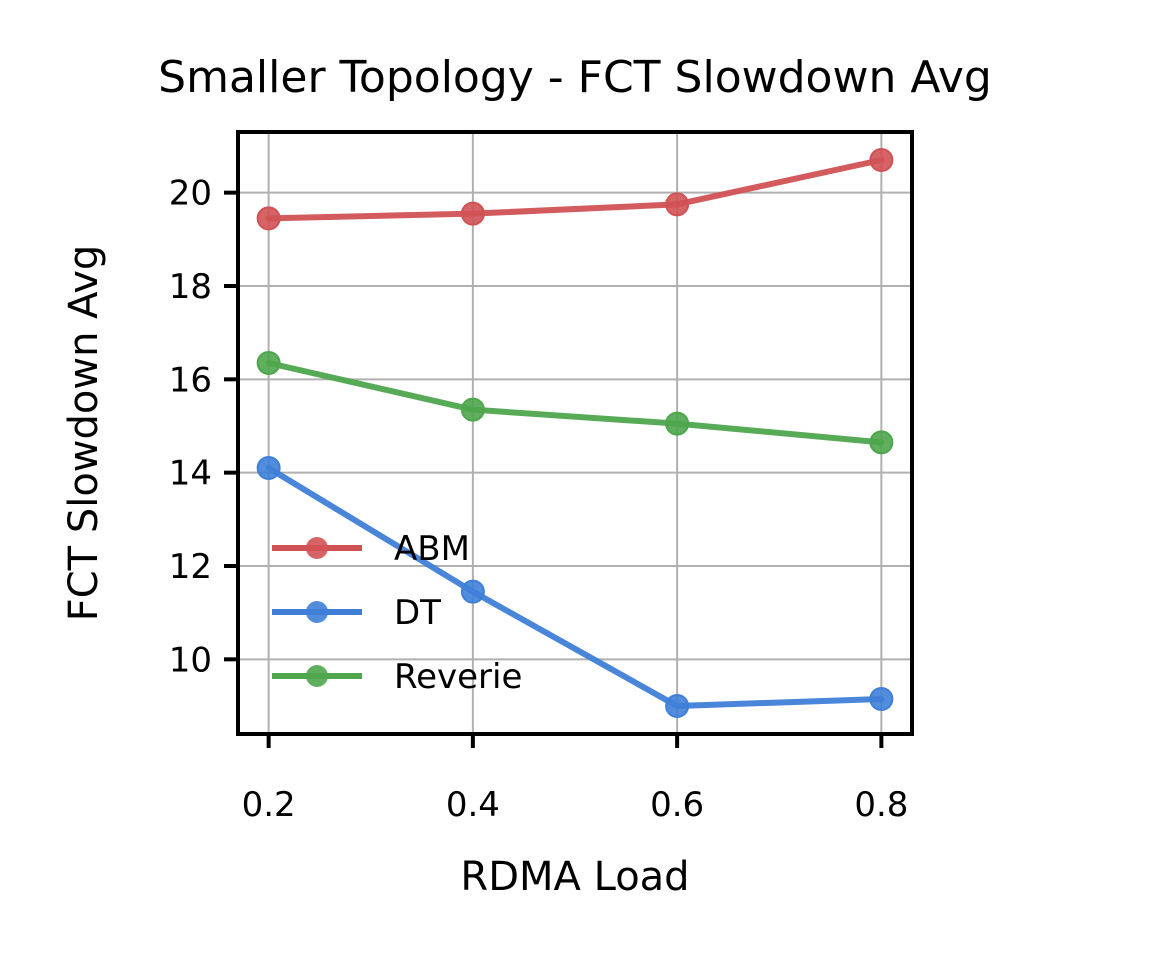 This screenshot has width=1151, height=955. I want to click on x-axis-ticks: 0.2 0.4 0.6 0.8, so click(575, 779).